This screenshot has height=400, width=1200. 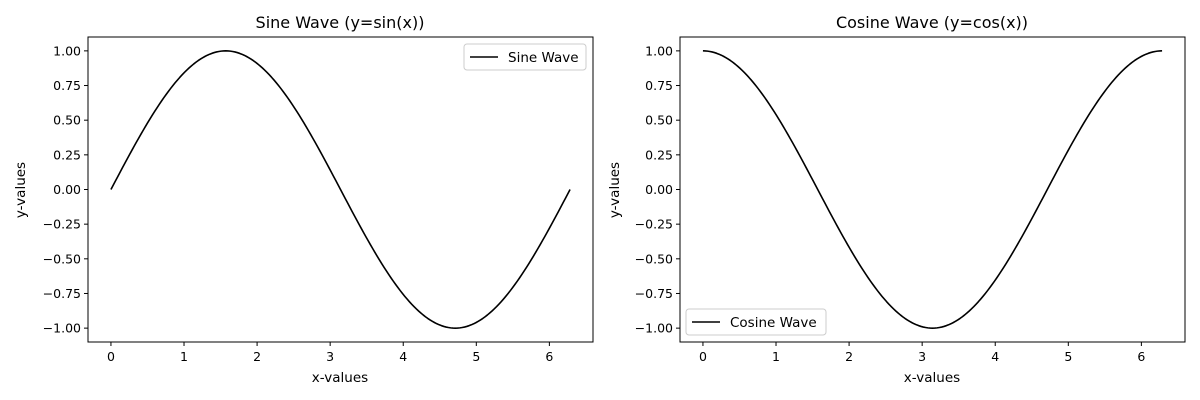 I want to click on legend-label-cosine-wave: Cosine Wave, so click(x=773, y=323).